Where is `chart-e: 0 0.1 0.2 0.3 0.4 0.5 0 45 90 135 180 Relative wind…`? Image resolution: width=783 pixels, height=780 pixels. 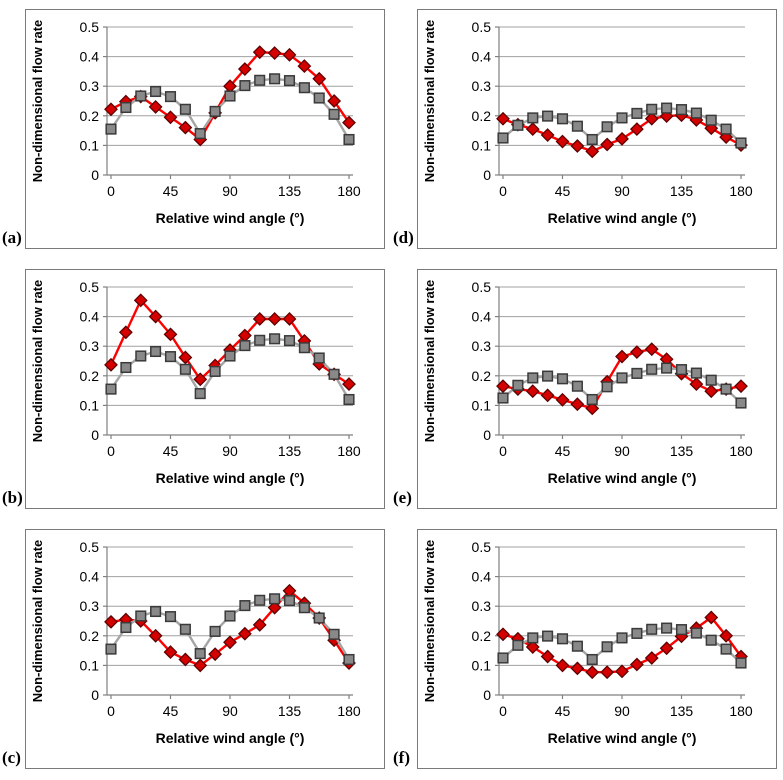
chart-e: 0 0.1 0.2 0.3 0.4 0.5 0 45 90 135 180 Relative wind… is located at coordinates (587, 382).